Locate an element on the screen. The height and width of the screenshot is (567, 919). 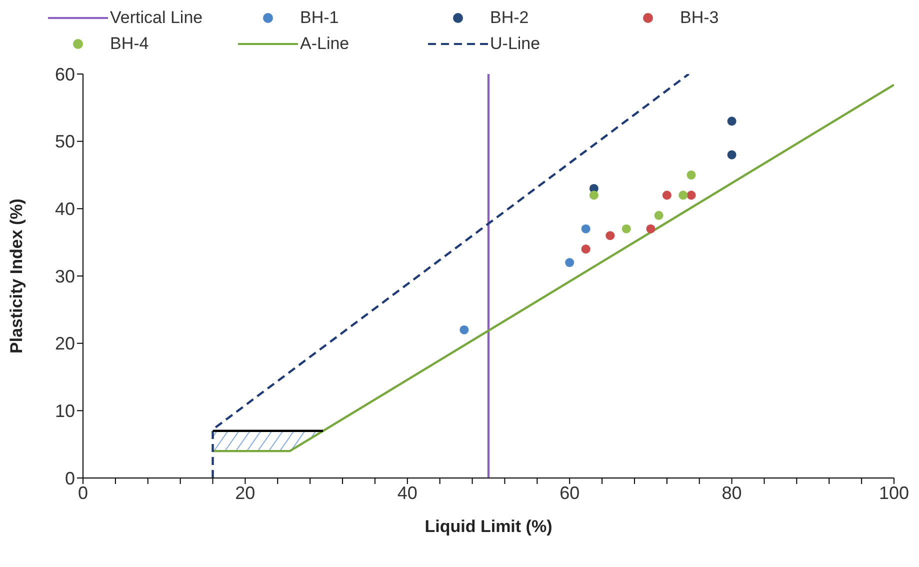
x-tick-label: 80 is located at coordinates (732, 492).